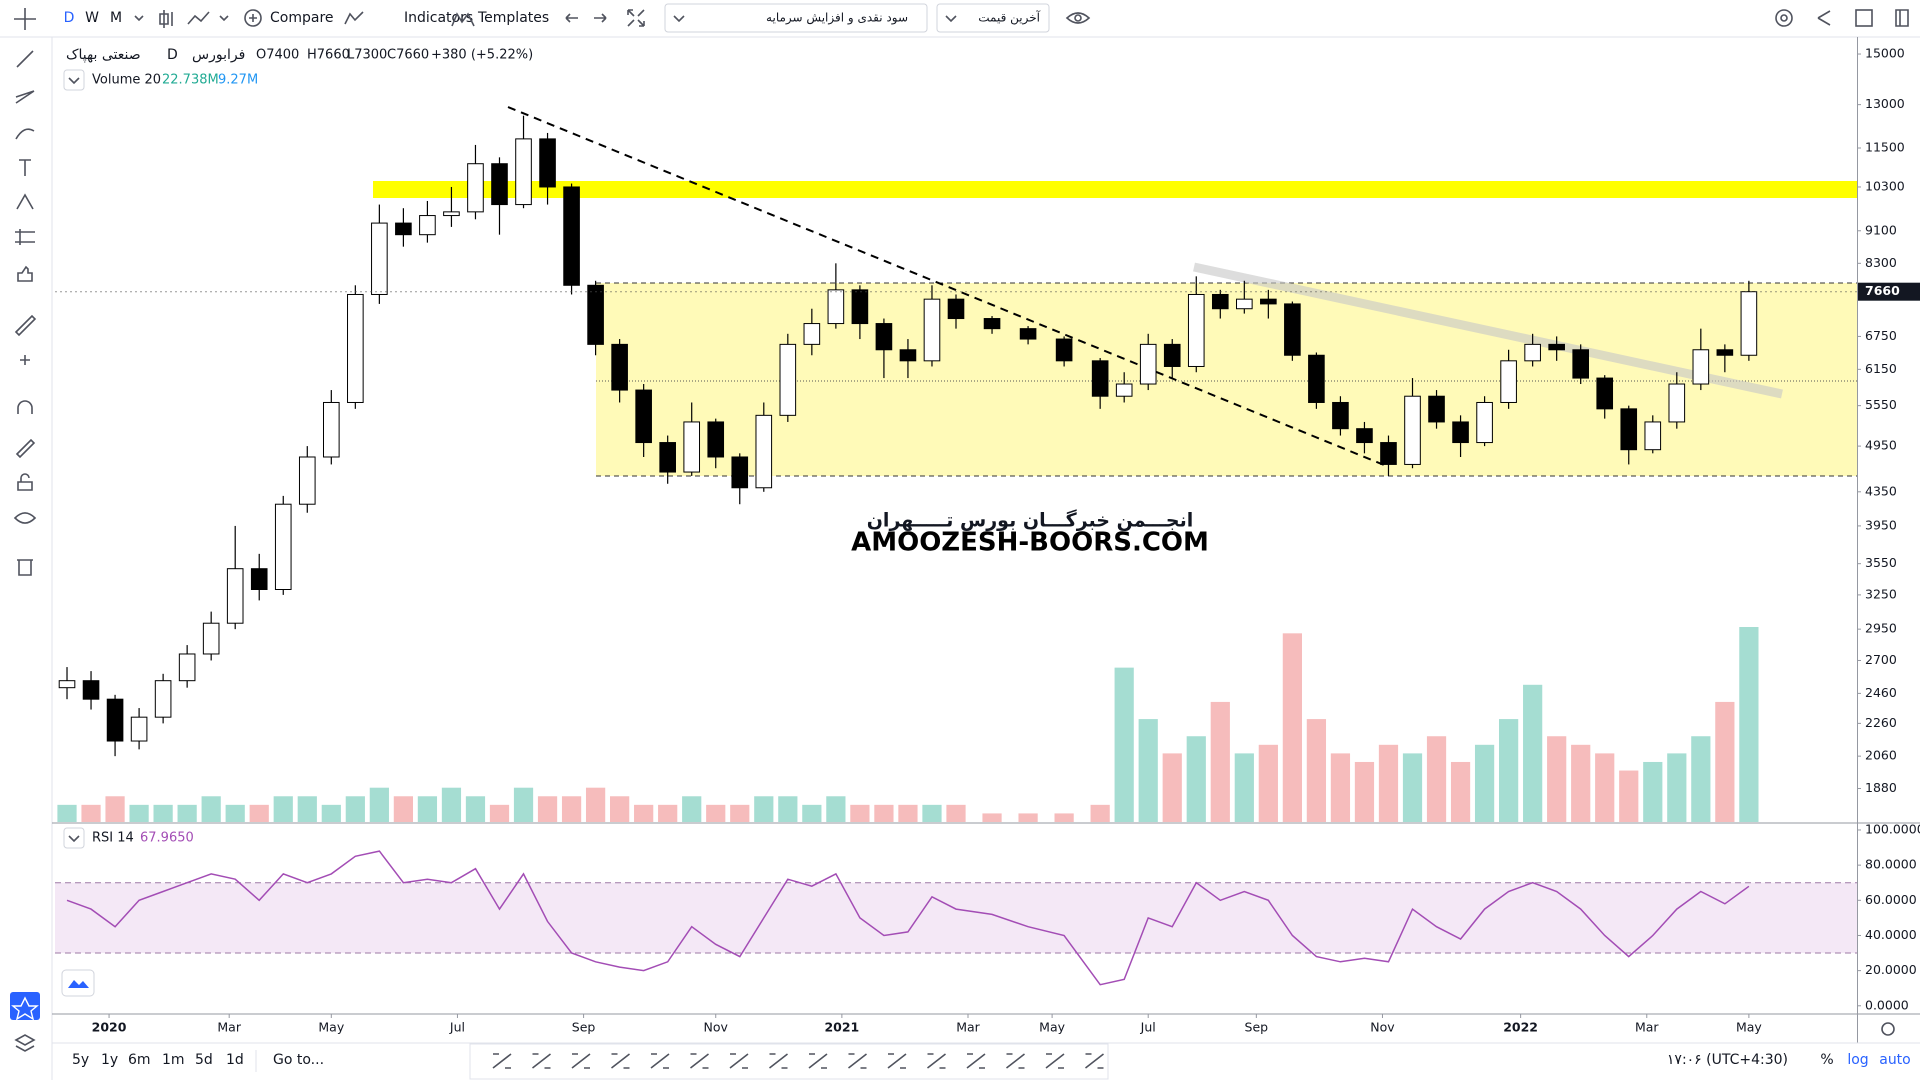  What do you see at coordinates (1824, 18) in the screenshot?
I see `share-icon` at bounding box center [1824, 18].